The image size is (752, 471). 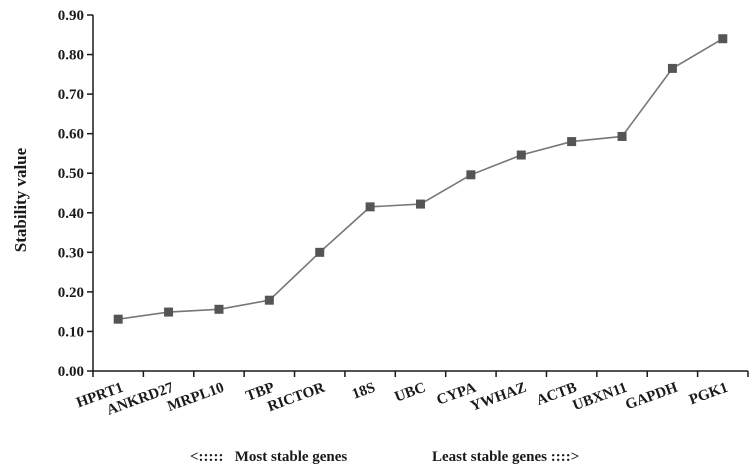 What do you see at coordinates (71, 174) in the screenshot?
I see `y-tick-label: 0.50` at bounding box center [71, 174].